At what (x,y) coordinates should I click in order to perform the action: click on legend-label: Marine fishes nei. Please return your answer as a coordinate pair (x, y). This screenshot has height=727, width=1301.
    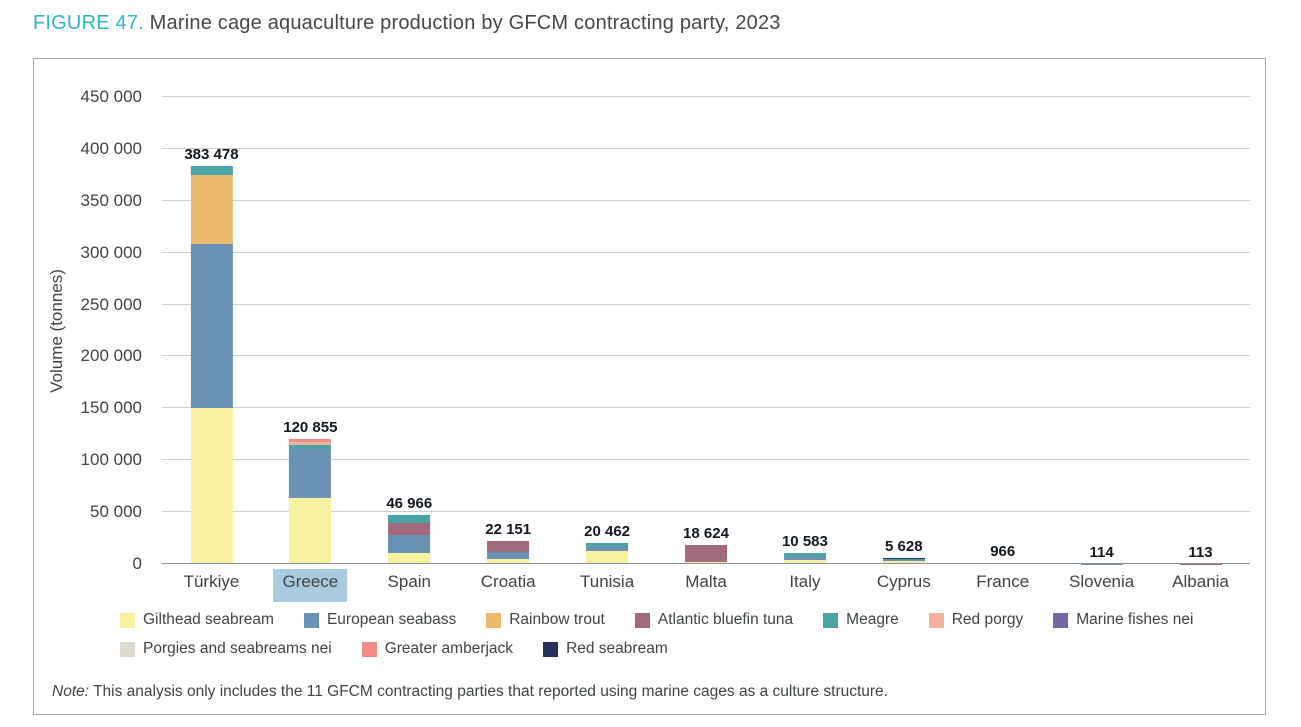
    Looking at the image, I should click on (1135, 619).